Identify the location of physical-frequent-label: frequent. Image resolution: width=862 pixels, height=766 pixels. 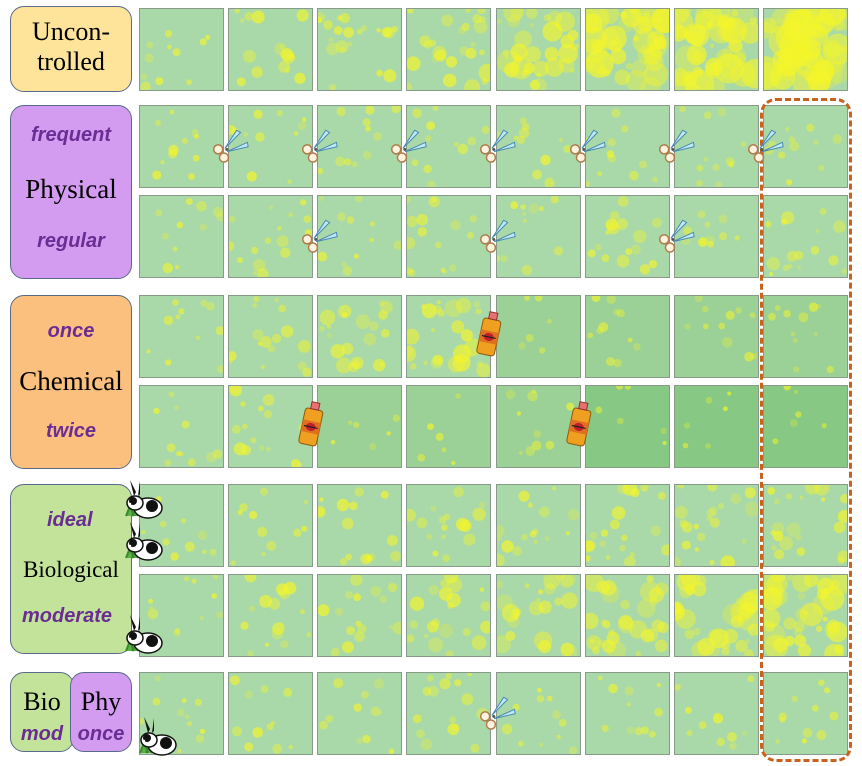
(71, 135).